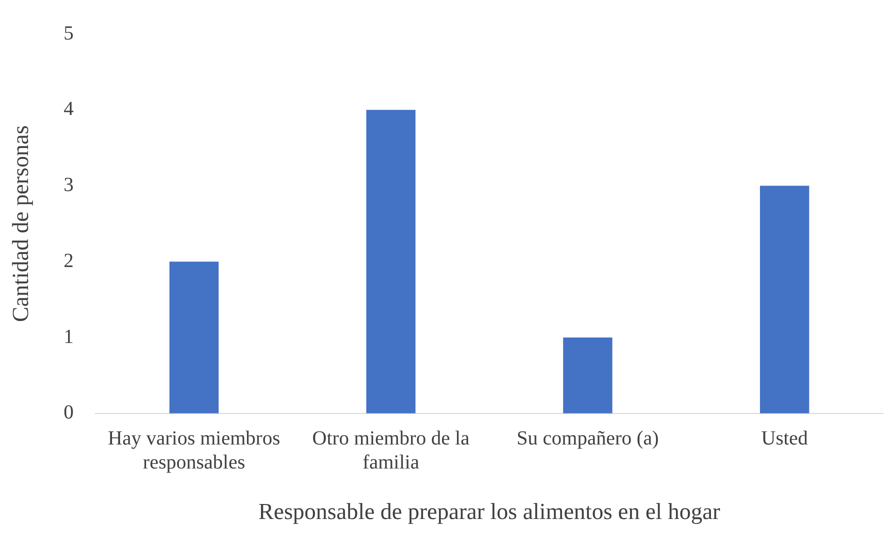 This screenshot has height=537, width=893. I want to click on y-tick-label: 0, so click(69, 413).